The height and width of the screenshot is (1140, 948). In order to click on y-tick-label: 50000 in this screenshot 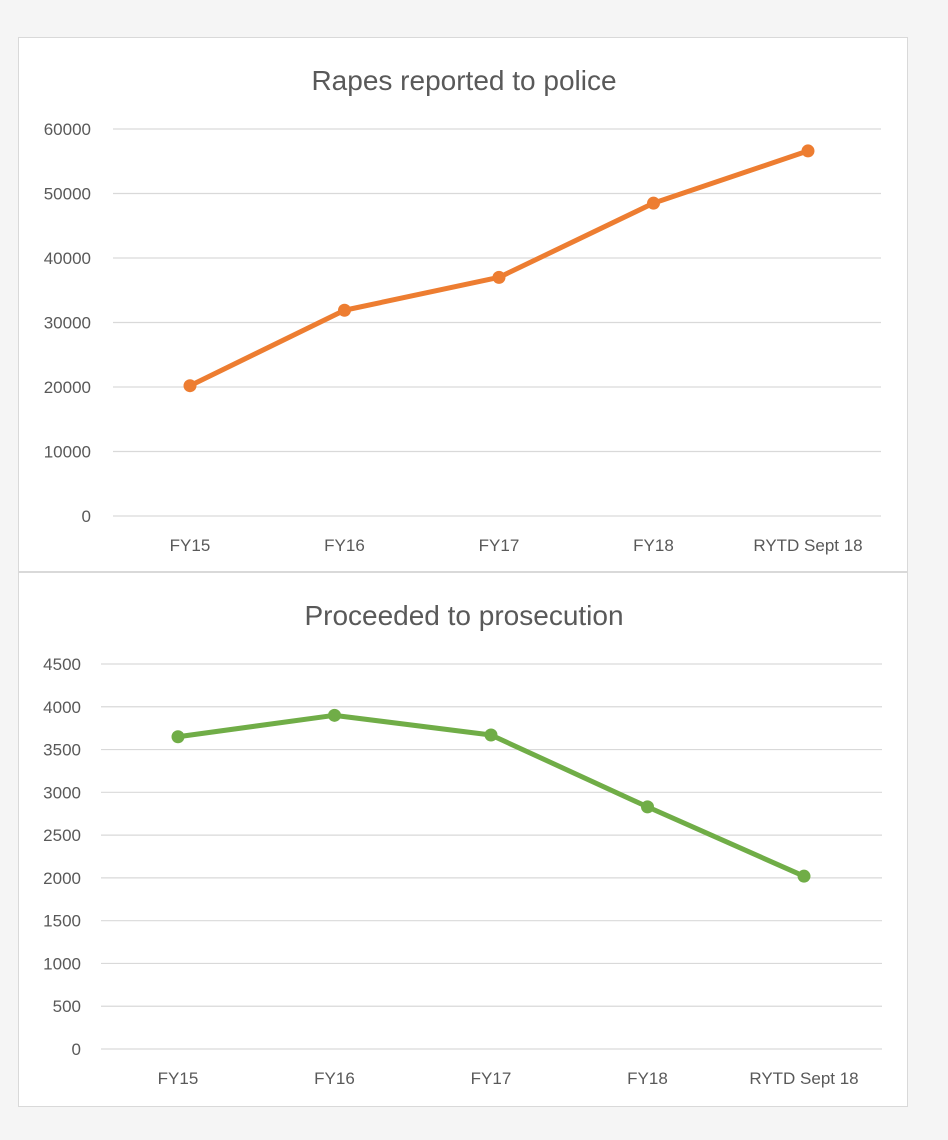, I will do `click(67, 194)`.